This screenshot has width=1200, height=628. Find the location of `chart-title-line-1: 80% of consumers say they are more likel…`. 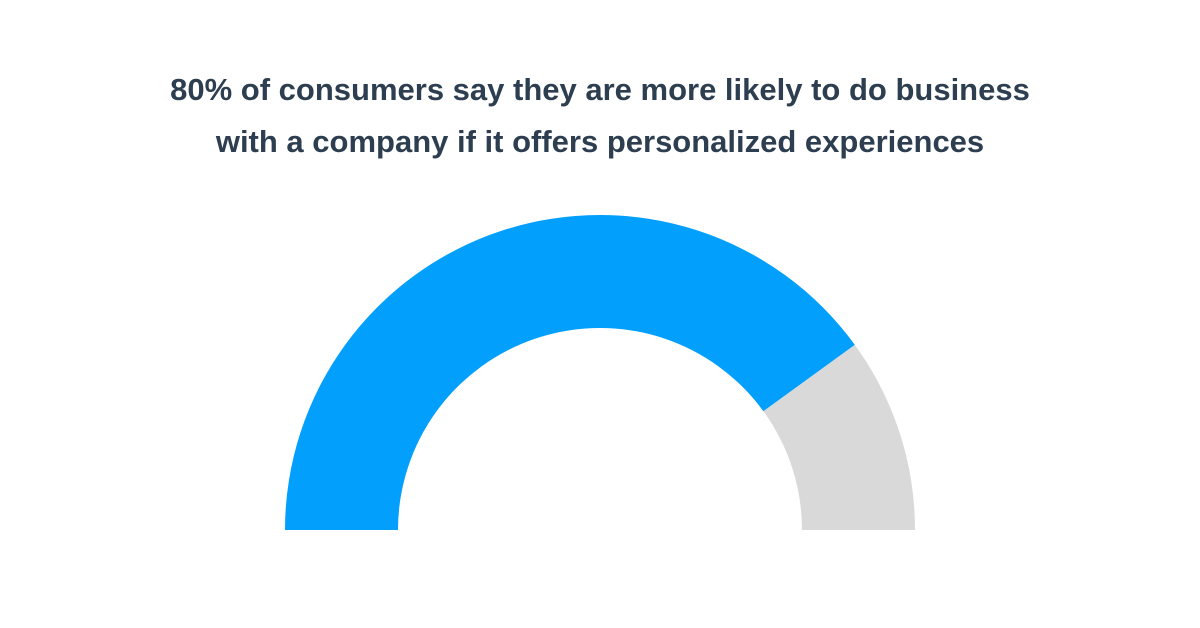

chart-title-line-1: 80% of consumers say they are more likel… is located at coordinates (600, 89).